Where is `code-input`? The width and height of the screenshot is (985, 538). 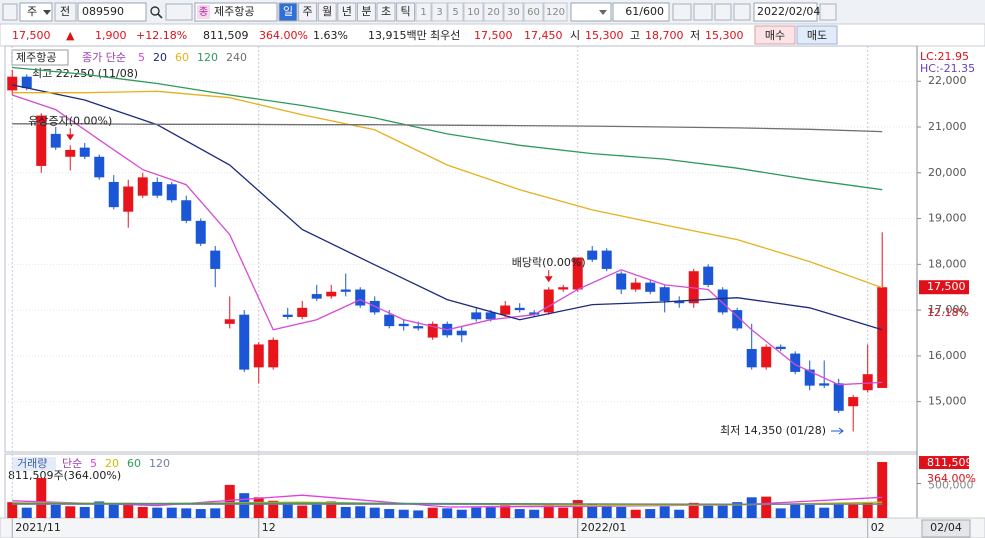
code-input is located at coordinates (112, 12).